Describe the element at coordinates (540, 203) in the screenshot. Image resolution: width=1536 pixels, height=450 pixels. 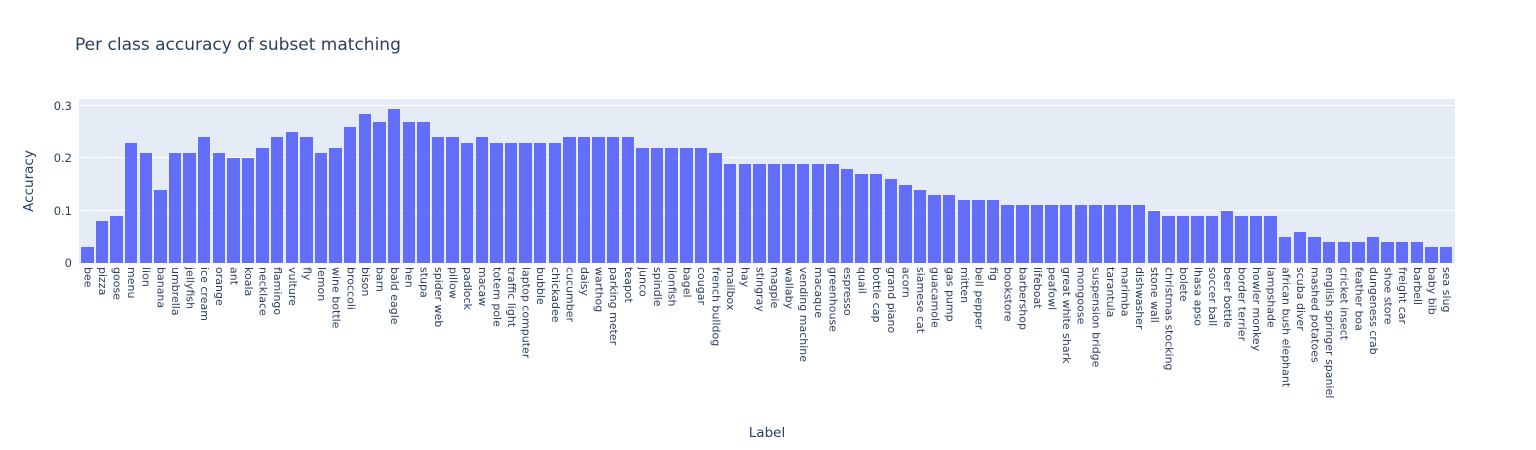
I see `bar-bubble` at that location.